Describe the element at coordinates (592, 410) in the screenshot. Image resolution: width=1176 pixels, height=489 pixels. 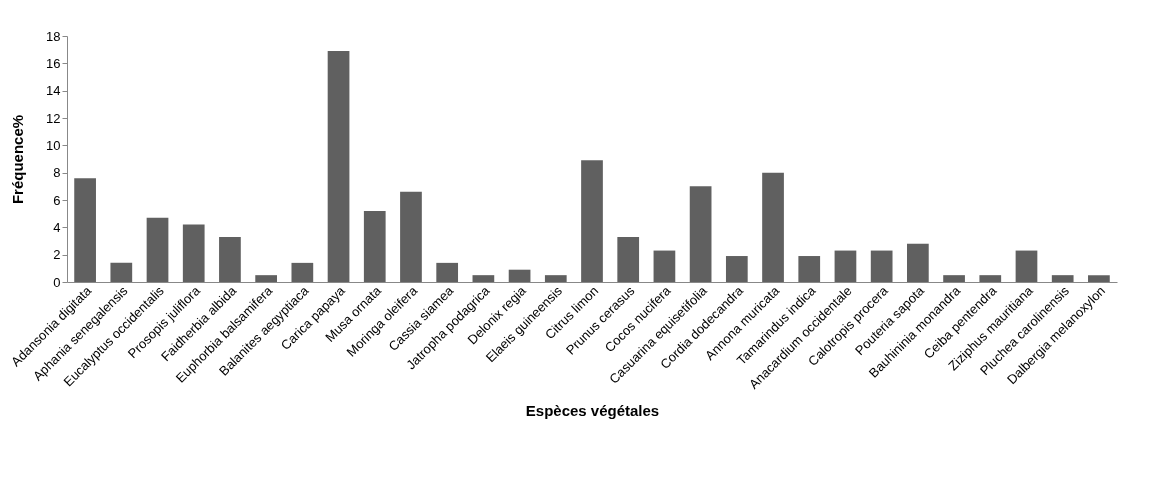
I see `x-axis-title: Espèces végétales` at that location.